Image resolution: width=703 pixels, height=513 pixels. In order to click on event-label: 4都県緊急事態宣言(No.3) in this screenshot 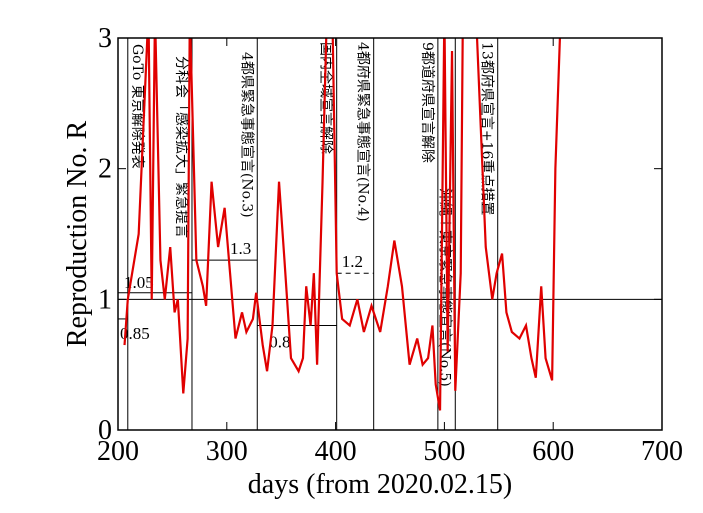, I will do `click(246, 135)`.